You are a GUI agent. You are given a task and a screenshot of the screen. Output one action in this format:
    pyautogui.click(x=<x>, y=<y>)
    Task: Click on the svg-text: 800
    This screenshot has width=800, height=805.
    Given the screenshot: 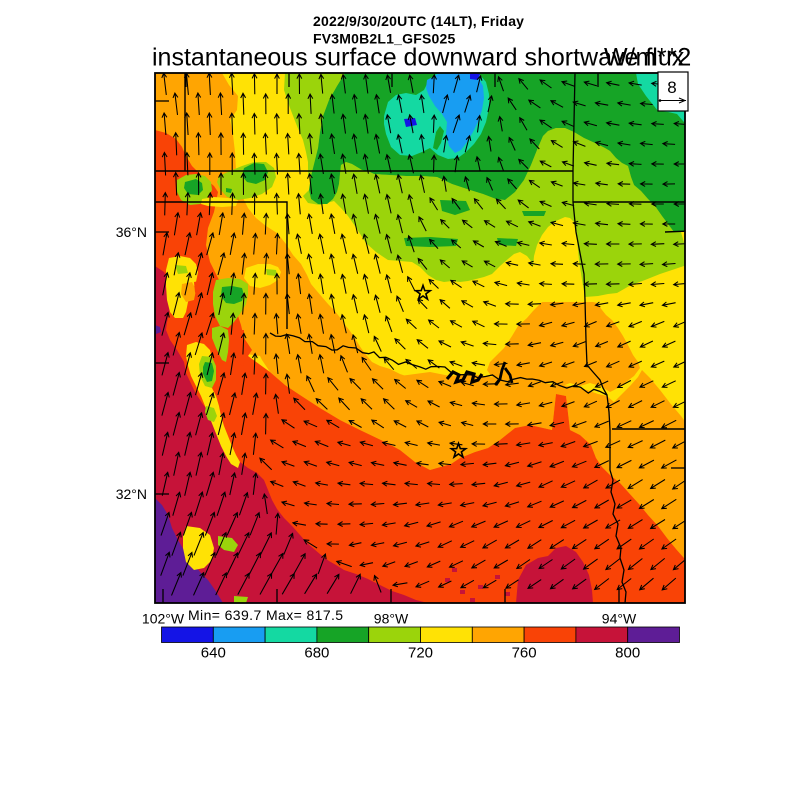 What is the action you would take?
    pyautogui.click(x=627, y=653)
    